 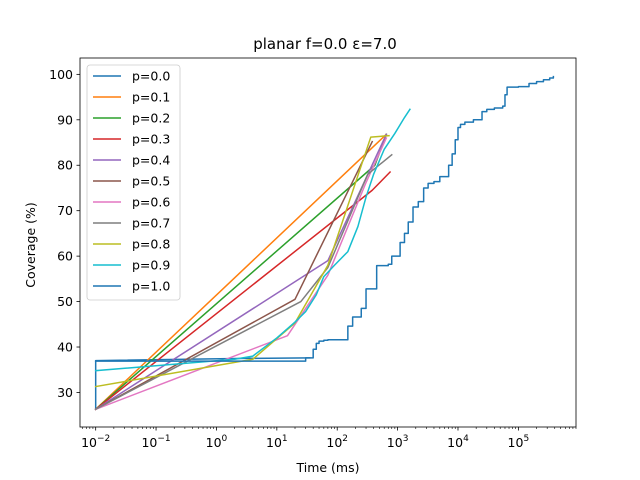 I want to click on y-tick-label: 60, so click(x=65, y=256).